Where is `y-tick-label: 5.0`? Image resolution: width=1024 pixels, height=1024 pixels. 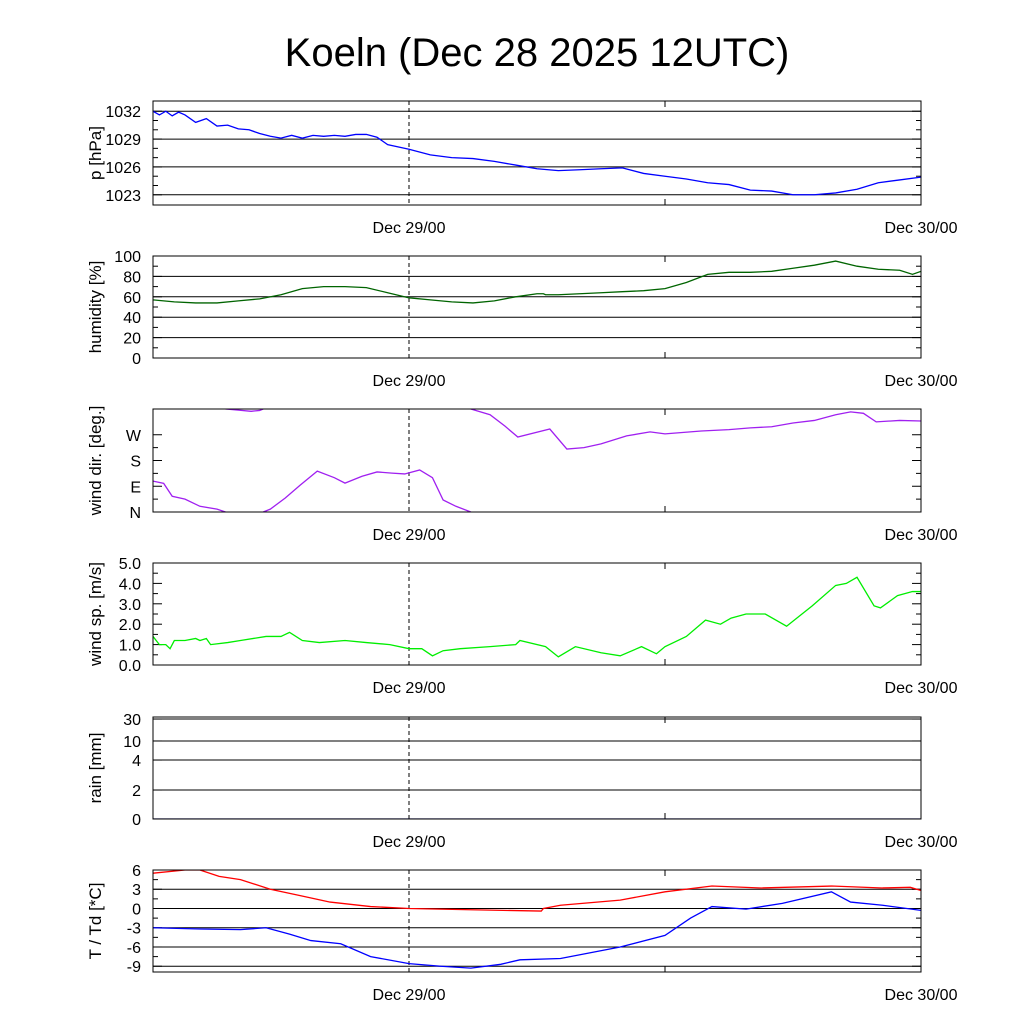
y-tick-label: 5.0 is located at coordinates (130, 564).